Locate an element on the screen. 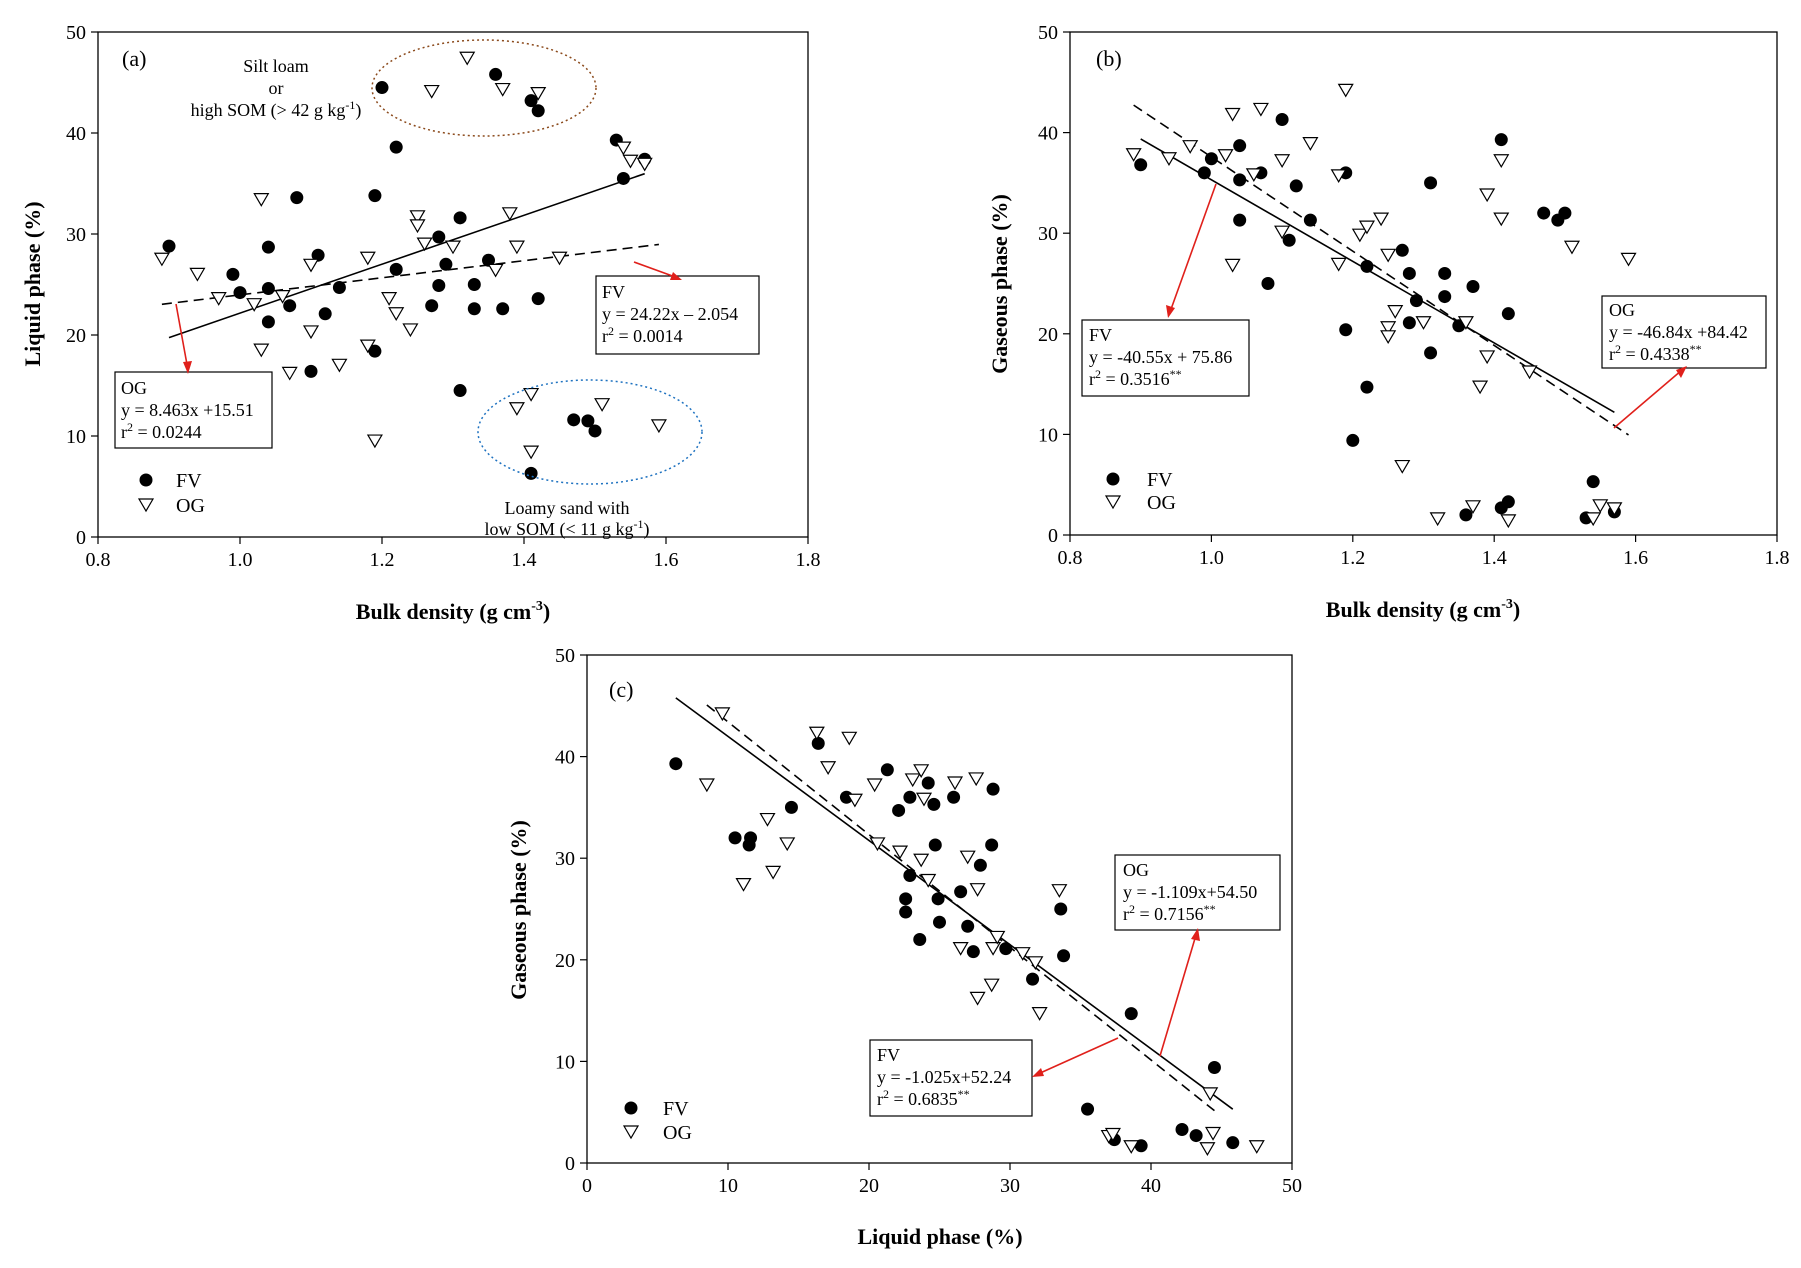 This screenshot has height=1268, width=1801. fv-regression-line is located at coordinates (954, 903).